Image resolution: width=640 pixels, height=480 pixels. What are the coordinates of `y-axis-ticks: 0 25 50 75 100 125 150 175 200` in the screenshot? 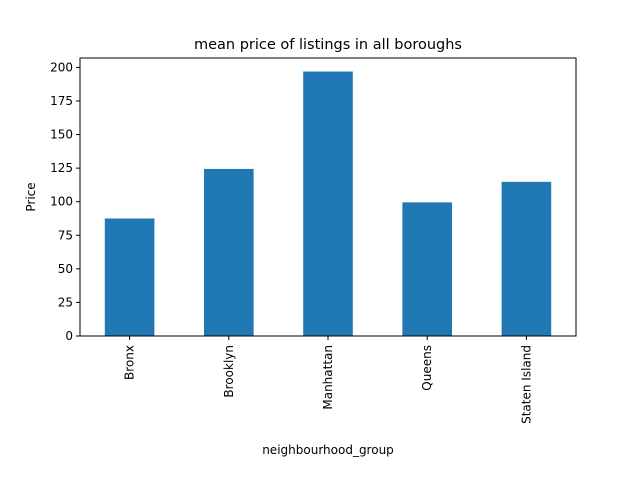 It's located at (65, 201).